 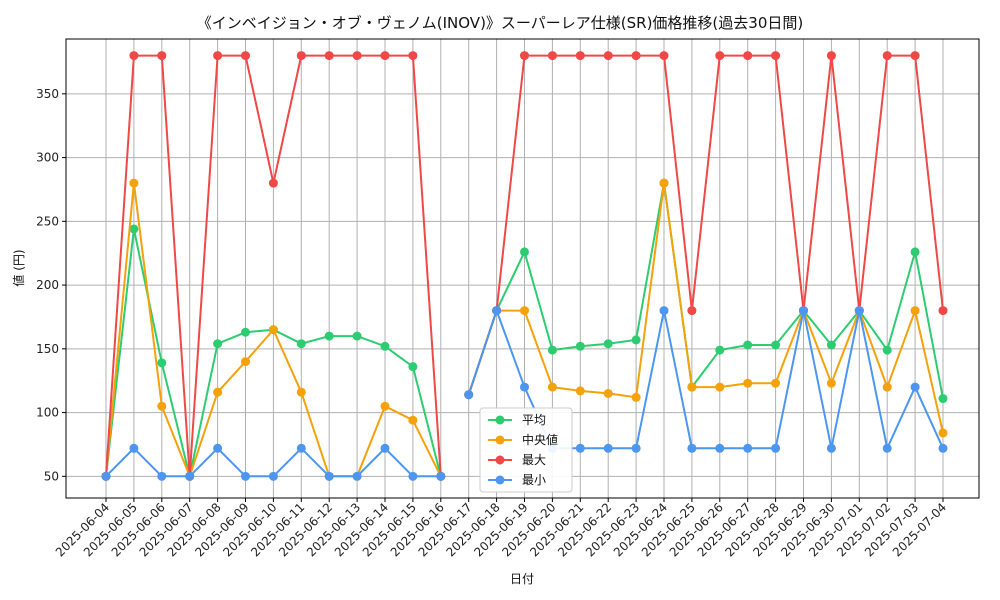 What do you see at coordinates (534, 460) in the screenshot?
I see `legend-label: 最大` at bounding box center [534, 460].